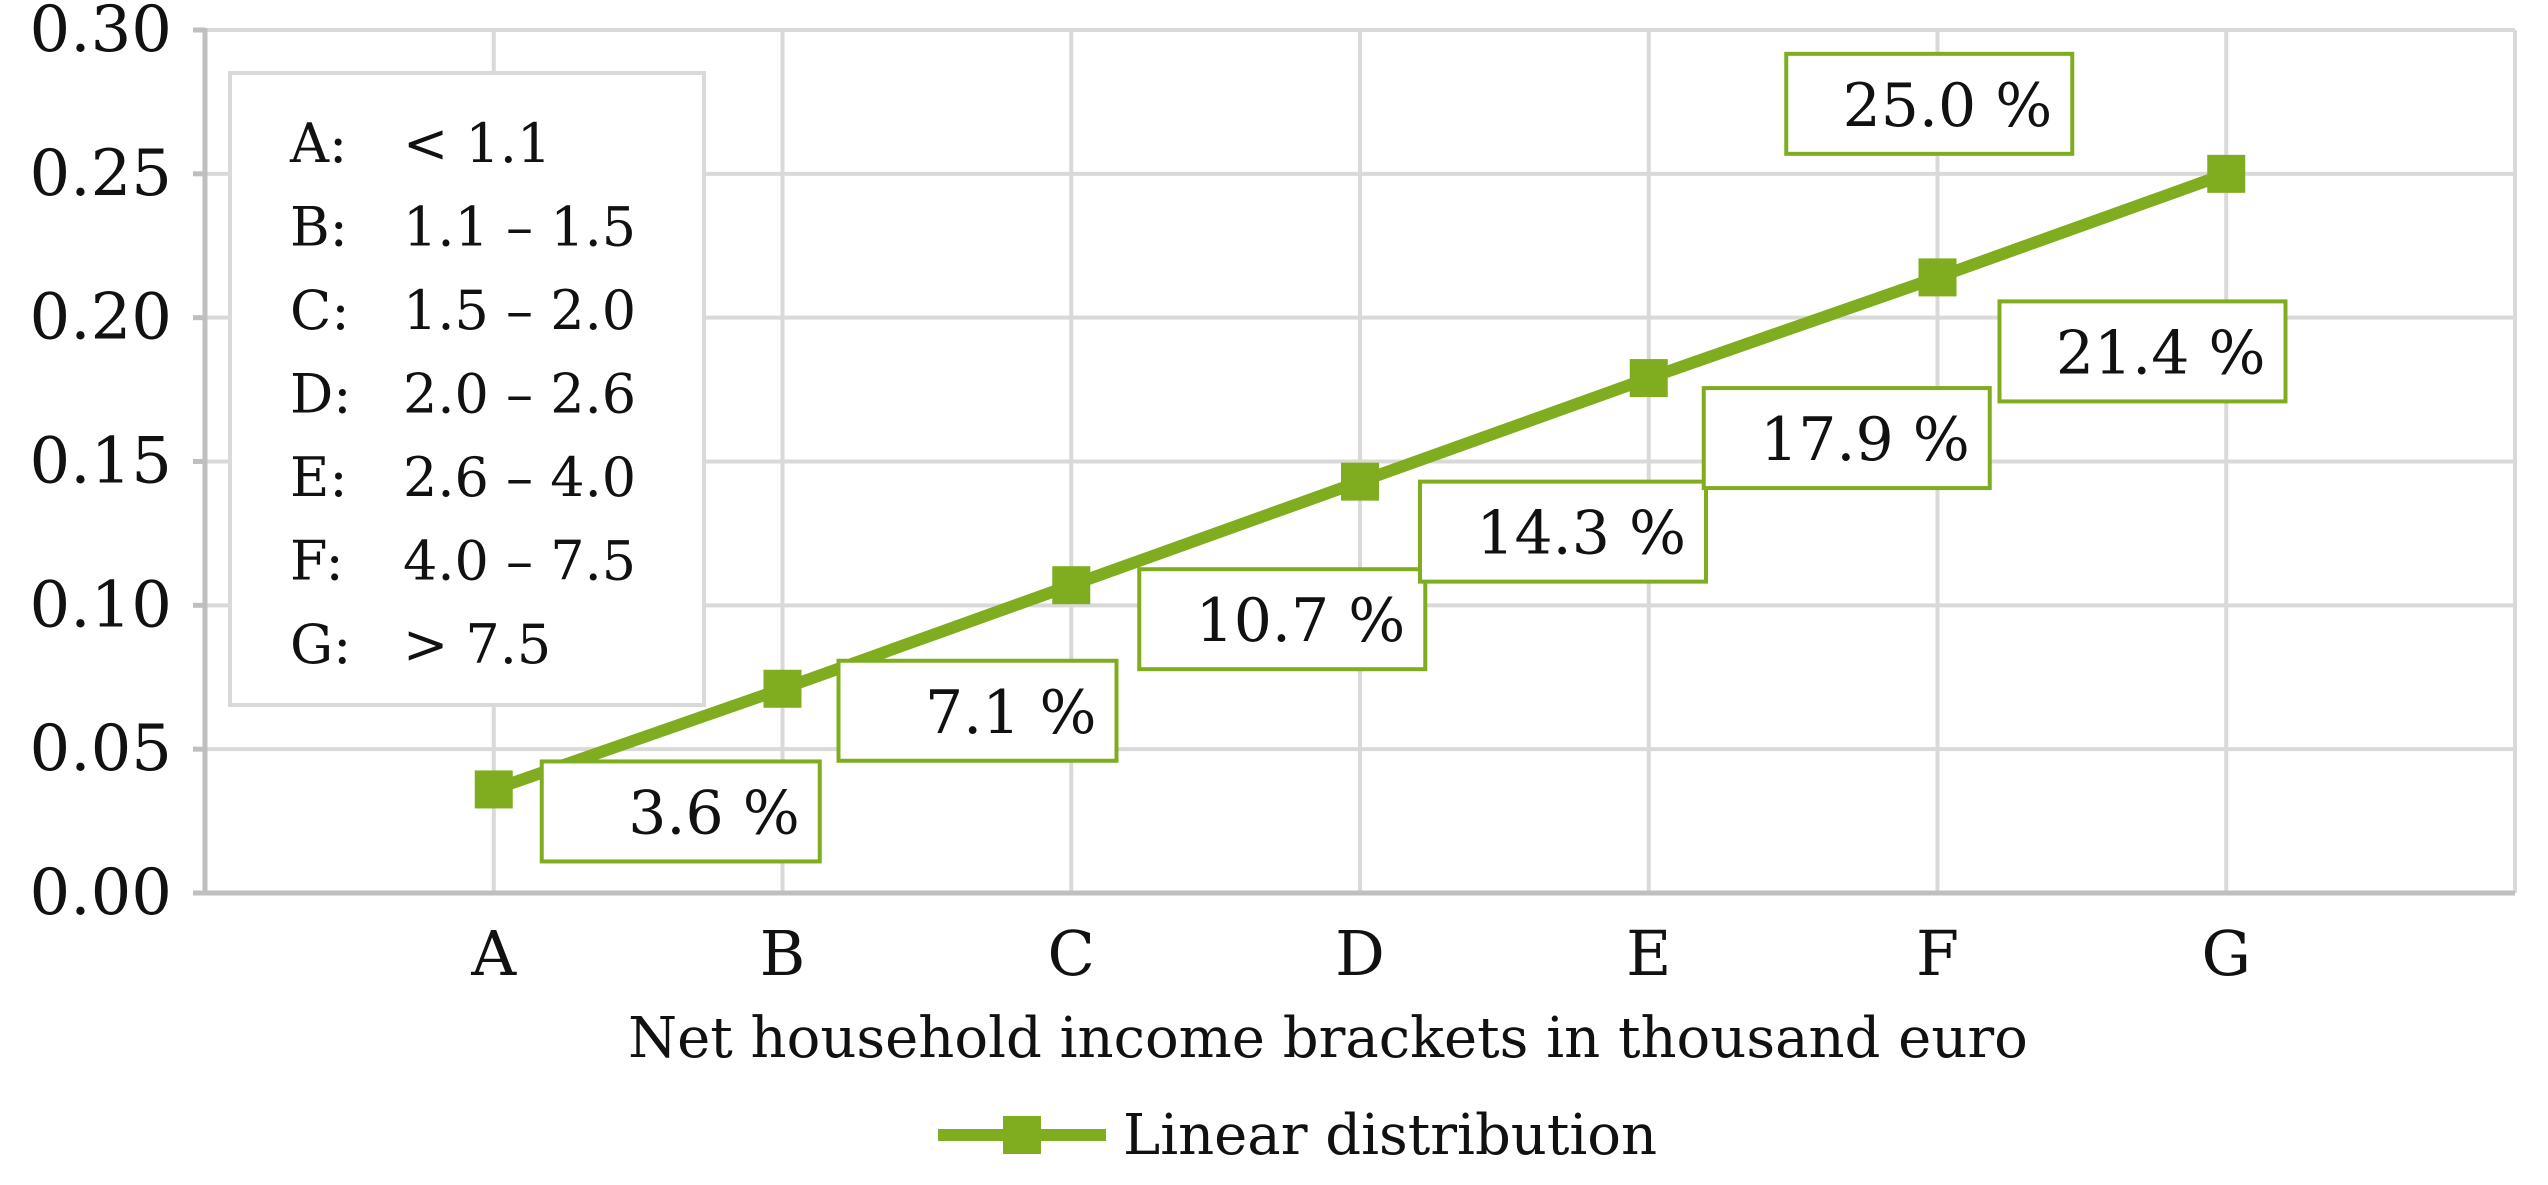 This screenshot has width=2548, height=1185. I want to click on y-tick-label: 0.20, so click(101, 318).